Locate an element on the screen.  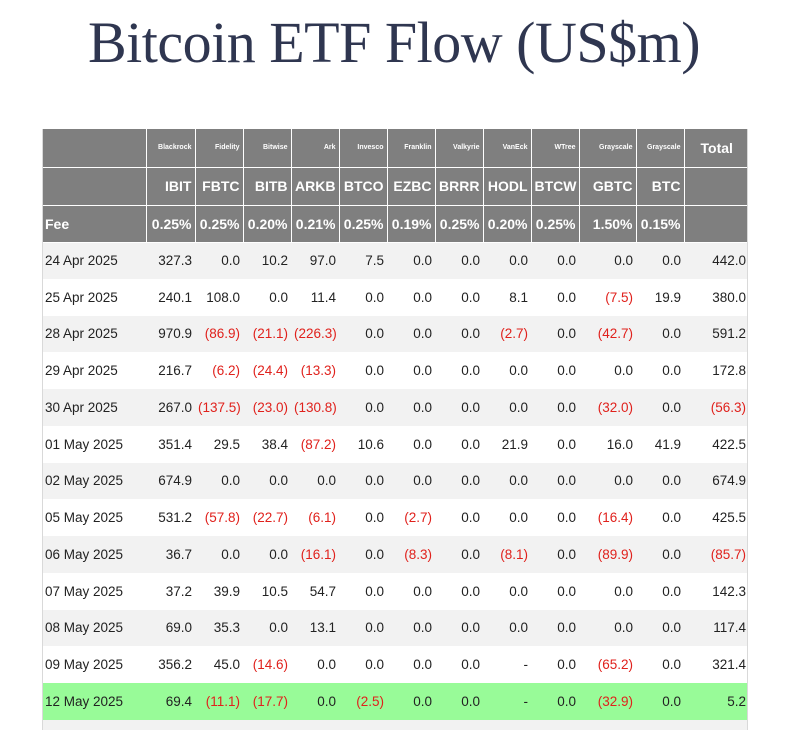
flow-cell: - is located at coordinates (507, 701).